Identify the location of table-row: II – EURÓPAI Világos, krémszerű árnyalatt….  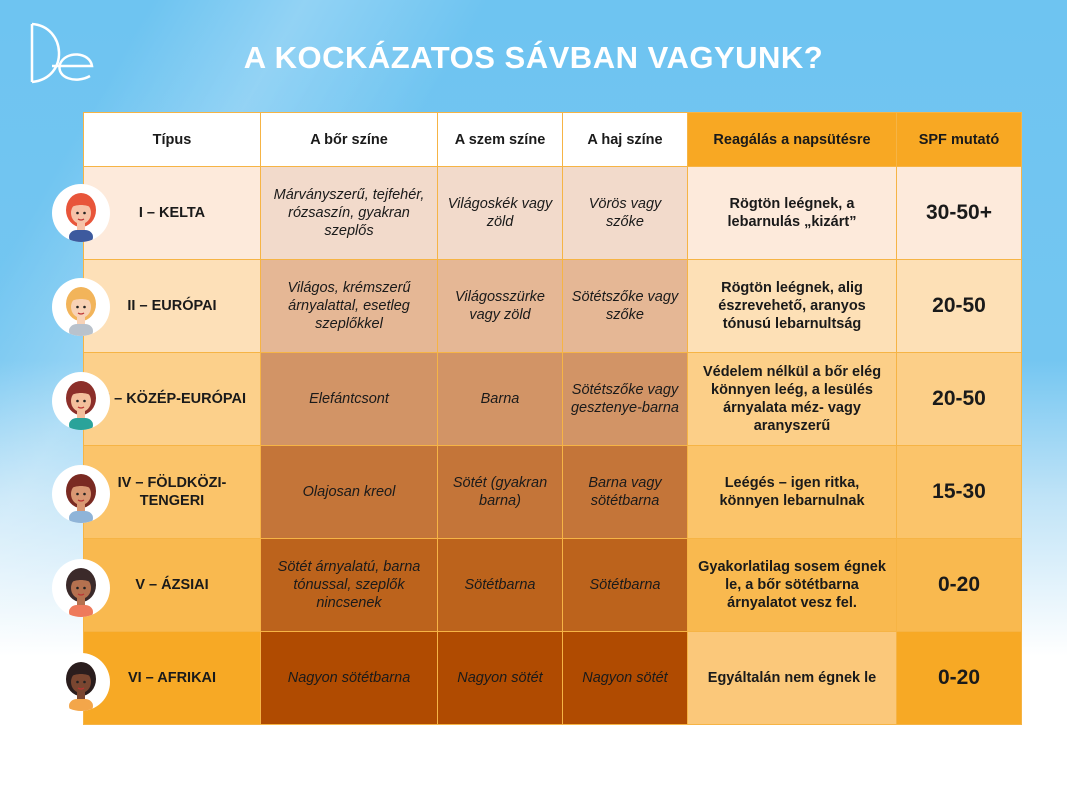
(552, 306).